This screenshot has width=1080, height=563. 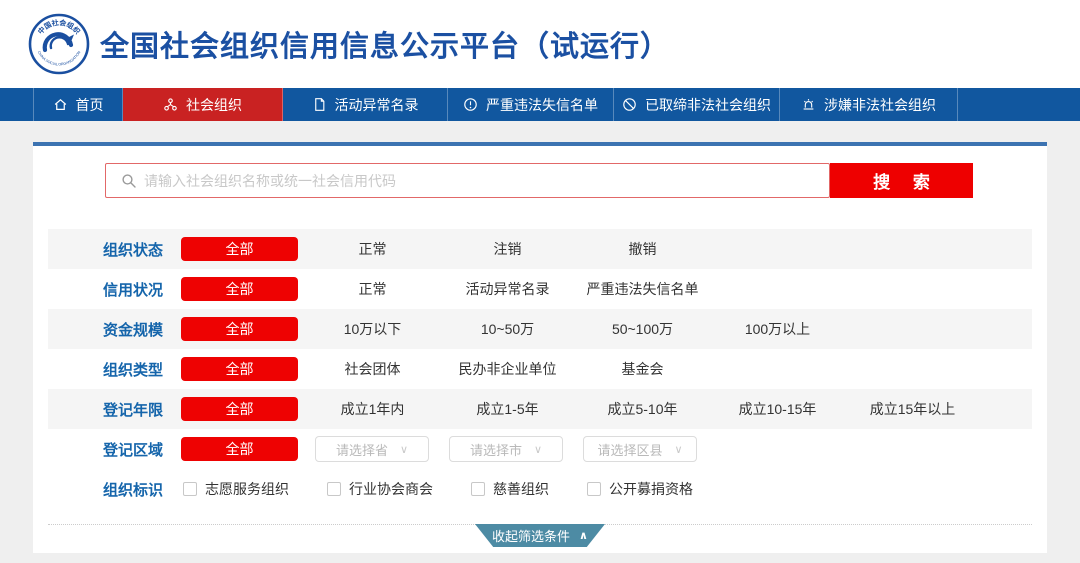 I want to click on document-icon, so click(x=319, y=104).